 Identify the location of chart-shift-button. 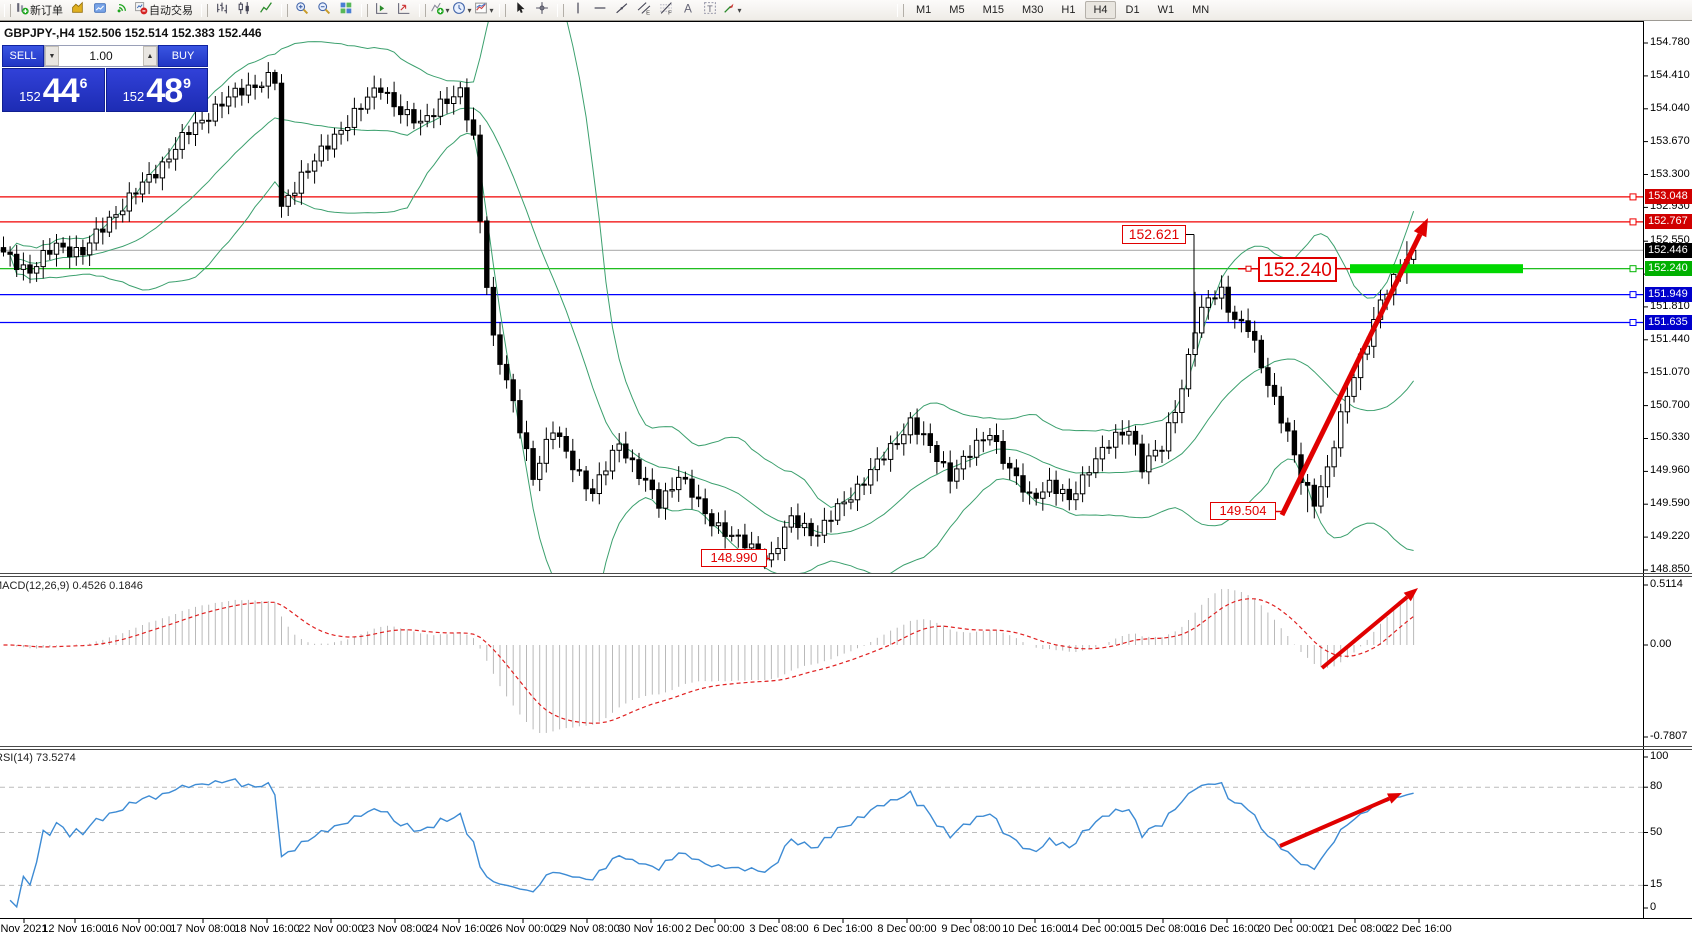
(382, 10).